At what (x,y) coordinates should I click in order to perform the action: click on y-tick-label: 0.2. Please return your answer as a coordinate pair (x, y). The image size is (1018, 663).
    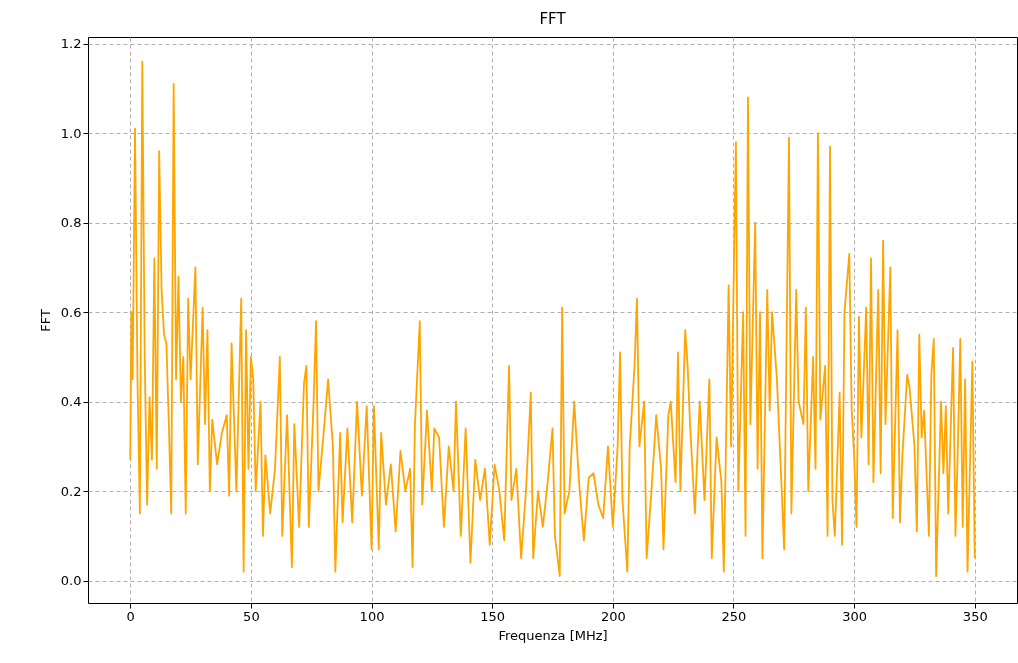
    Looking at the image, I should click on (71, 491).